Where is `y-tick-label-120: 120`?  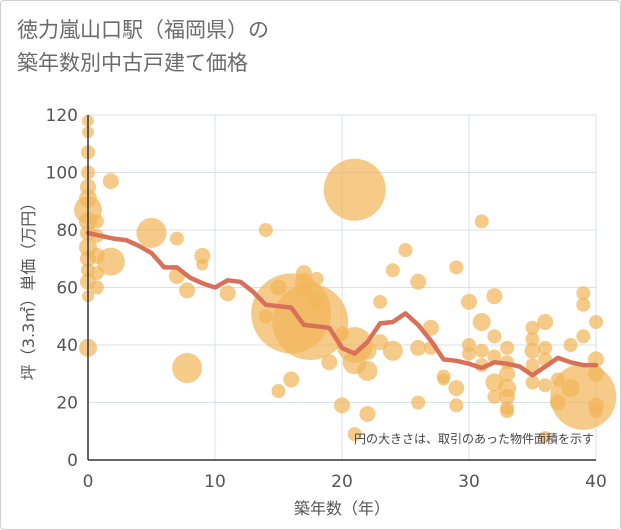 y-tick-label-120: 120 is located at coordinates (62, 116).